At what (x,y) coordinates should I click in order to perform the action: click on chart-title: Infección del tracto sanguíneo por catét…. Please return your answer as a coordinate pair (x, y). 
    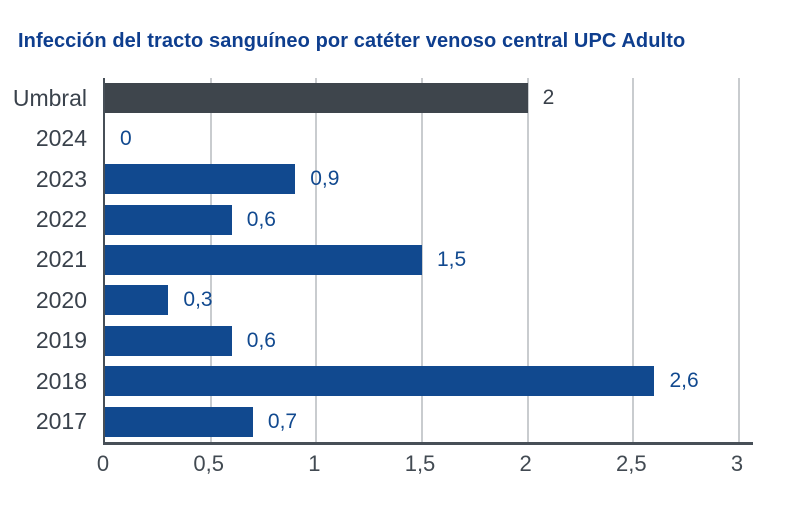
    Looking at the image, I should click on (352, 41).